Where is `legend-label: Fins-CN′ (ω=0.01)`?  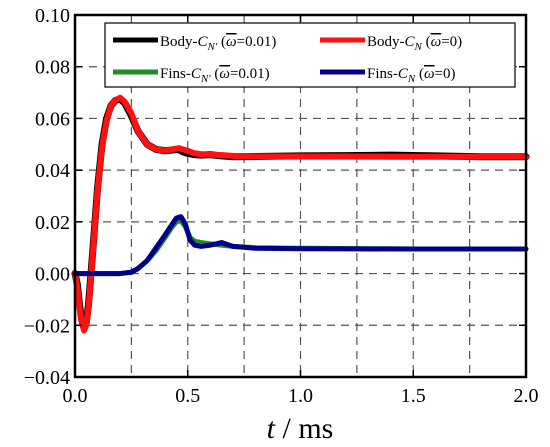
legend-label: Fins-CN′ (ω=0.01) is located at coordinates (215, 75).